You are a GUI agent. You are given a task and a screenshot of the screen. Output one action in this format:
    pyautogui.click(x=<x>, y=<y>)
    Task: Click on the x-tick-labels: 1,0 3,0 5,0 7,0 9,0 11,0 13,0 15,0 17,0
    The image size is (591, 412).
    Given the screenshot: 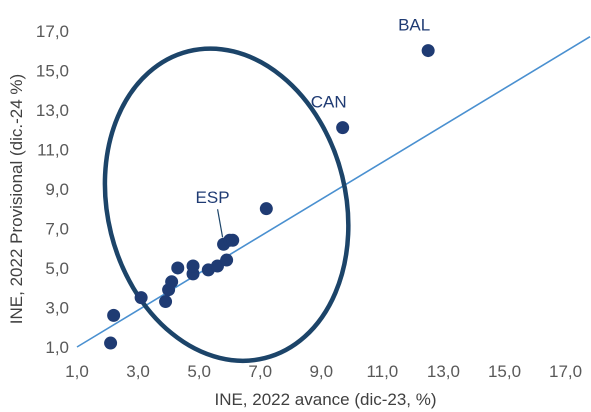 What is the action you would take?
    pyautogui.click(x=323, y=371)
    